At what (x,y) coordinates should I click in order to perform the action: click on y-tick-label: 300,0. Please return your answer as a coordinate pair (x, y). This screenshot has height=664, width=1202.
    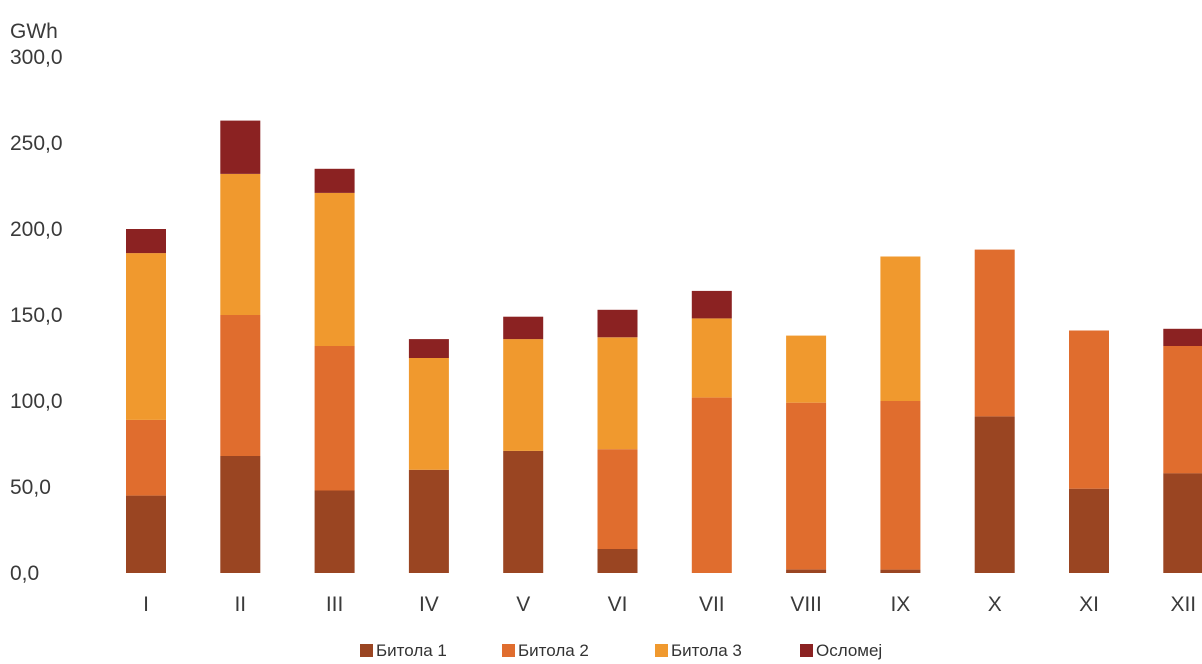
    Looking at the image, I should click on (36, 57).